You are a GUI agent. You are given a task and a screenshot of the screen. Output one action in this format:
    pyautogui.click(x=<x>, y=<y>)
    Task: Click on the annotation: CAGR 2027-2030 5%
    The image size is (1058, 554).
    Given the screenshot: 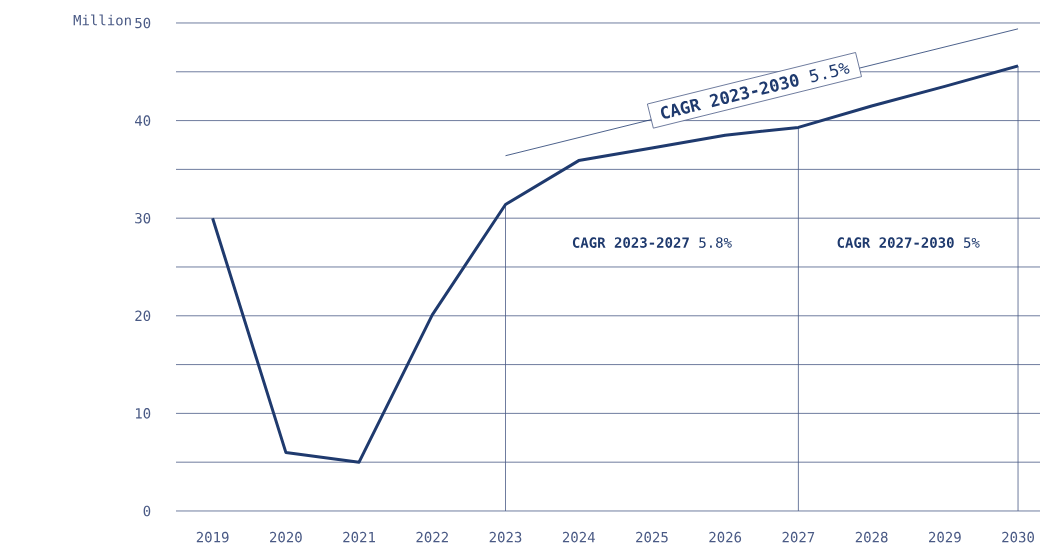 What is the action you would take?
    pyautogui.click(x=908, y=242)
    